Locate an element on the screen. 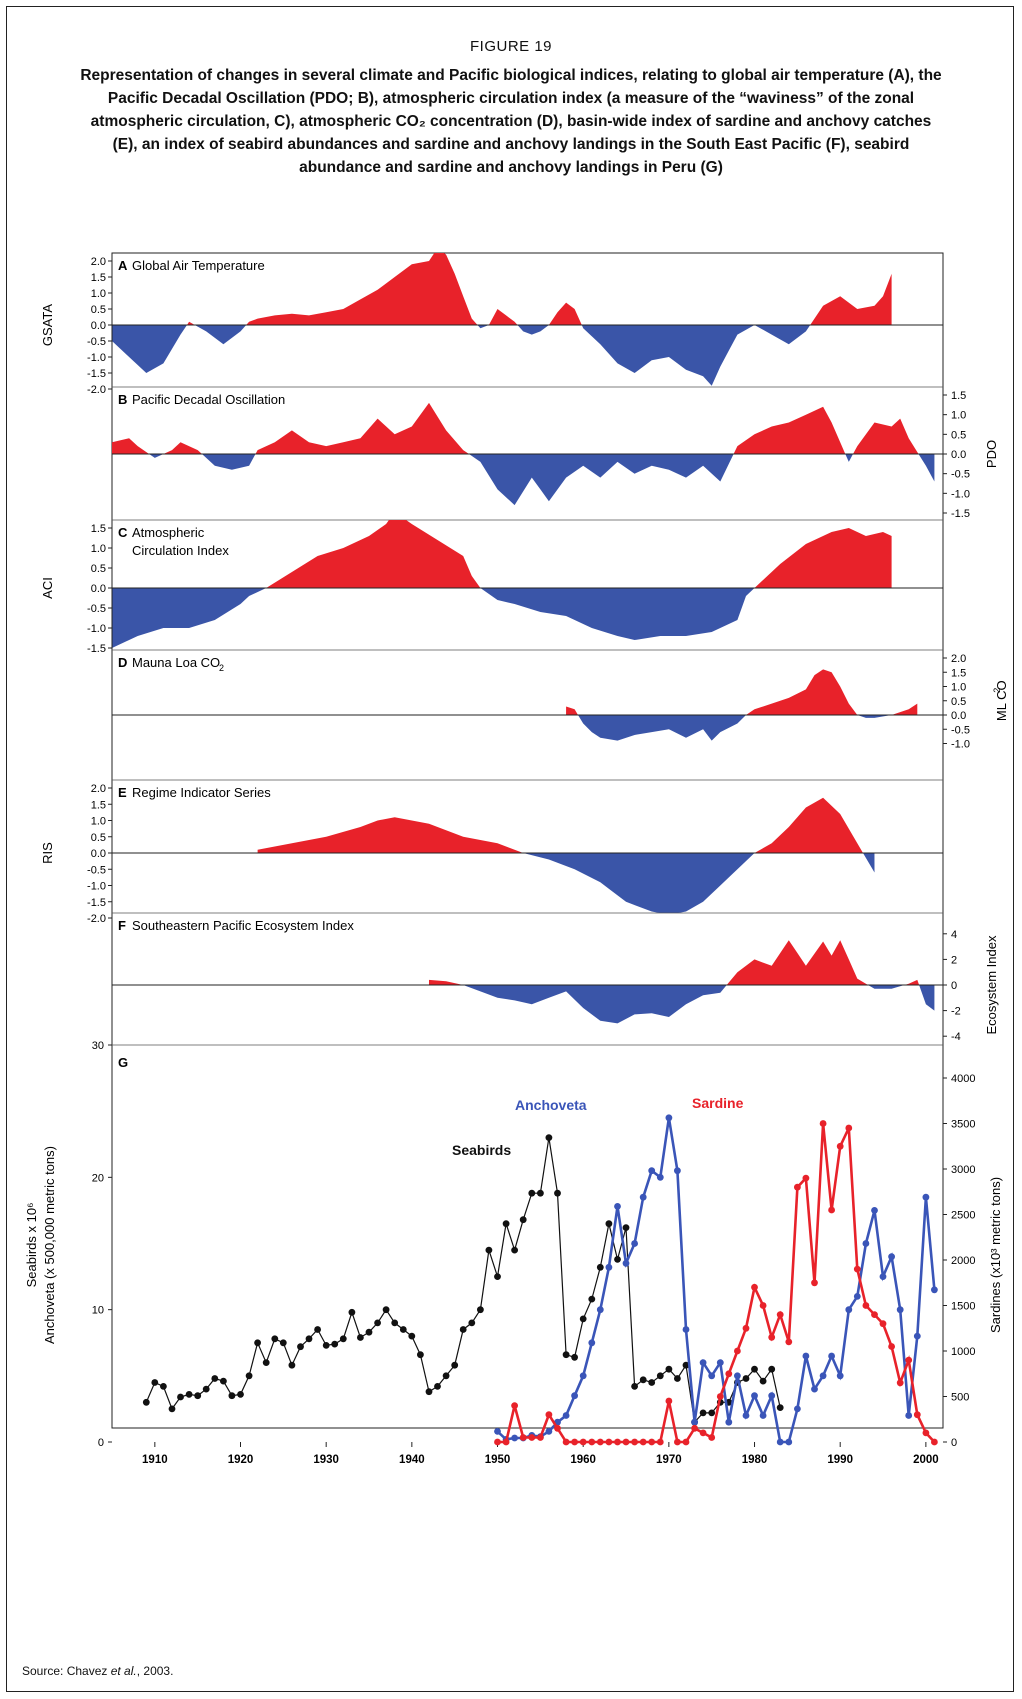 Image resolution: width=1022 pixels, height=1699 pixels. y-tick-label: 3000 is located at coordinates (963, 1170).